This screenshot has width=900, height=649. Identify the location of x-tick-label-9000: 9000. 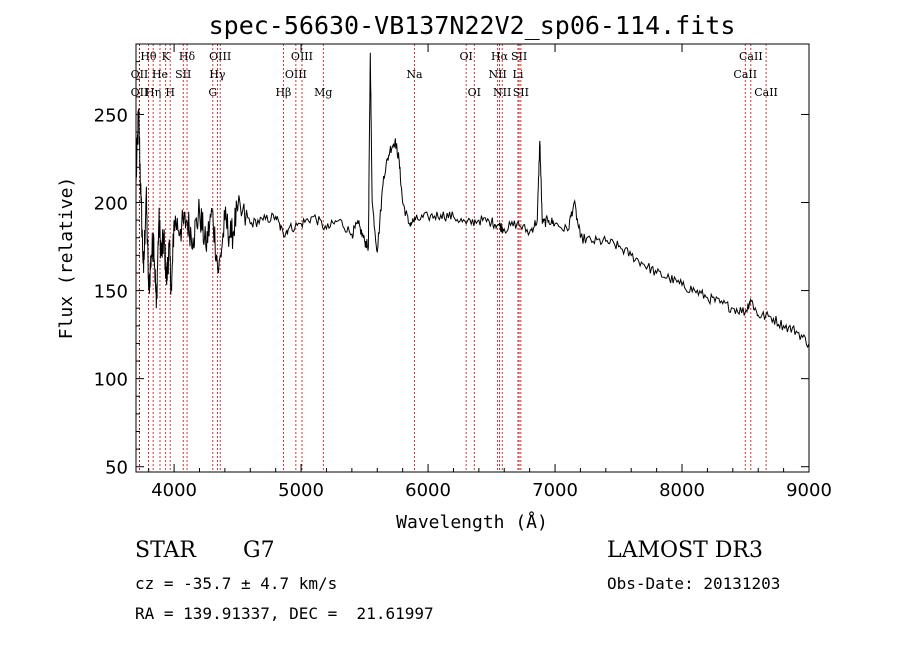
(809, 490).